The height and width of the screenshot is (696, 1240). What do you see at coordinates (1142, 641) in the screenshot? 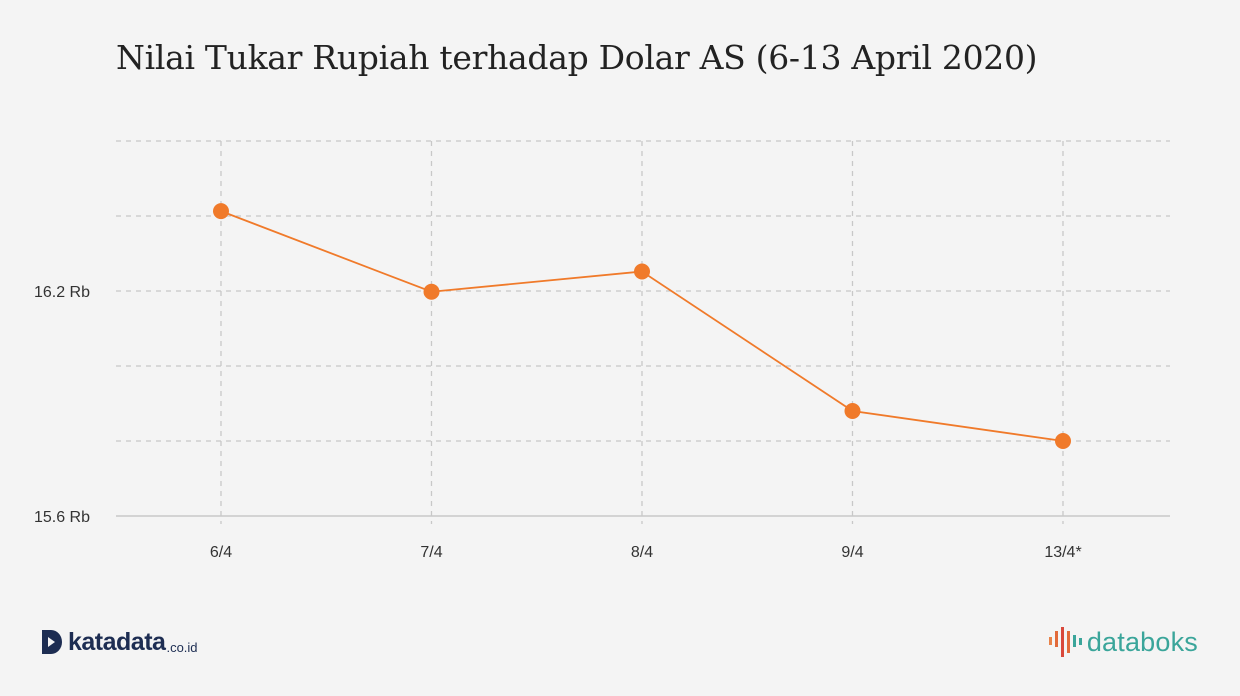
I see `databoks-brand: databoks` at bounding box center [1142, 641].